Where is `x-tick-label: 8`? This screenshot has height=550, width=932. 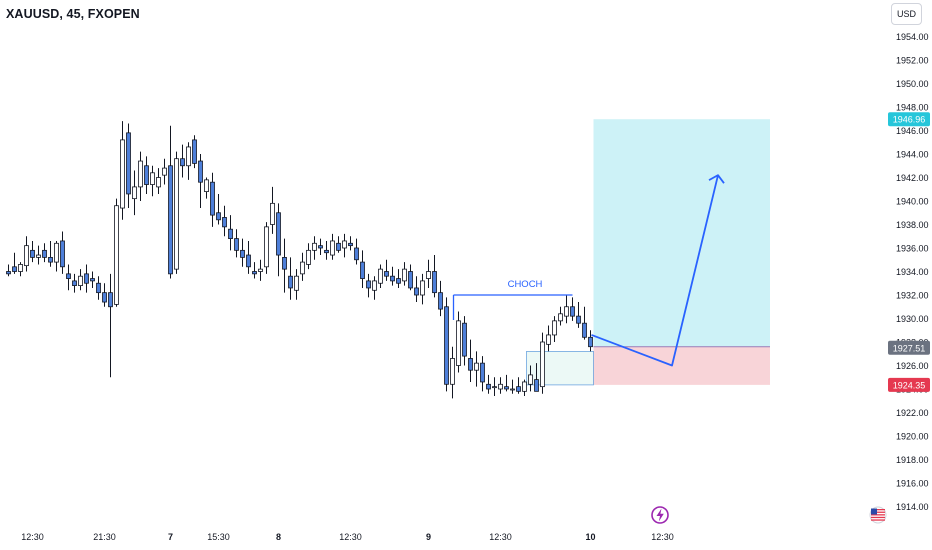 x-tick-label: 8 is located at coordinates (278, 537).